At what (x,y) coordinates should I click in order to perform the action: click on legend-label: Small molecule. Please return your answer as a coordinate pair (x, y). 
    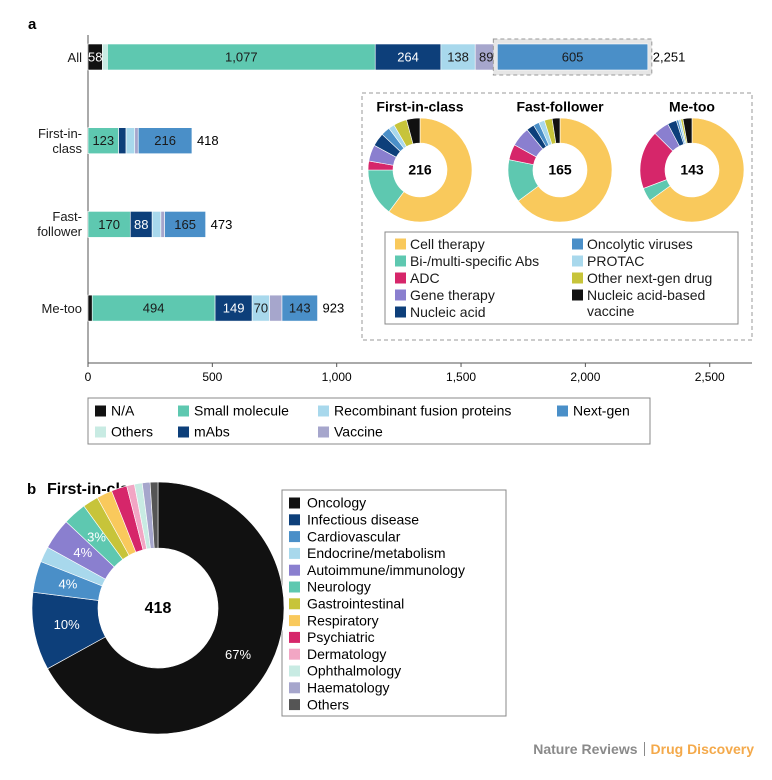
    Looking at the image, I should click on (241, 411).